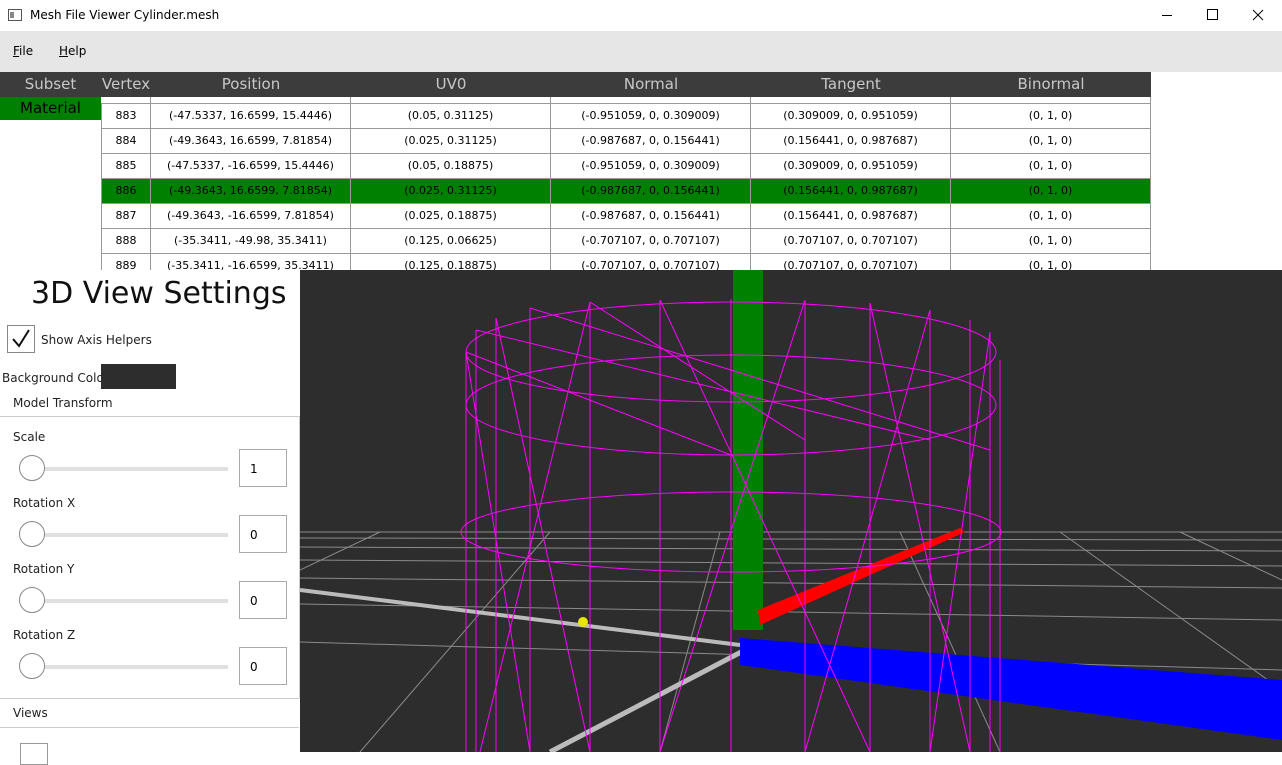 The width and height of the screenshot is (1282, 765). What do you see at coordinates (126, 216) in the screenshot?
I see `table-cell: 887` at bounding box center [126, 216].